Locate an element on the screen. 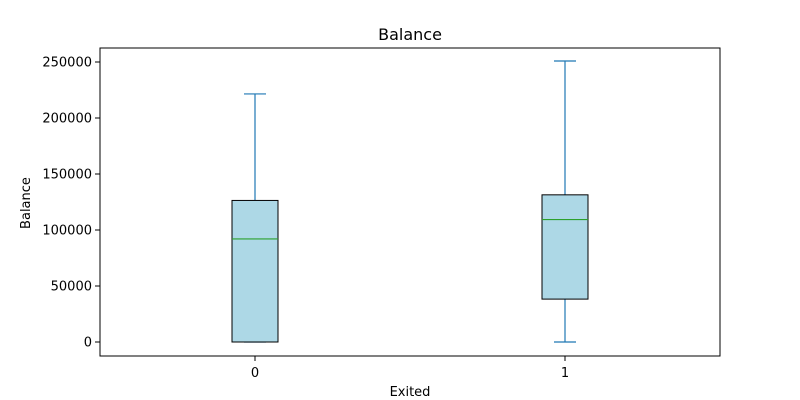  y-axis-label: Balance is located at coordinates (26, 203).